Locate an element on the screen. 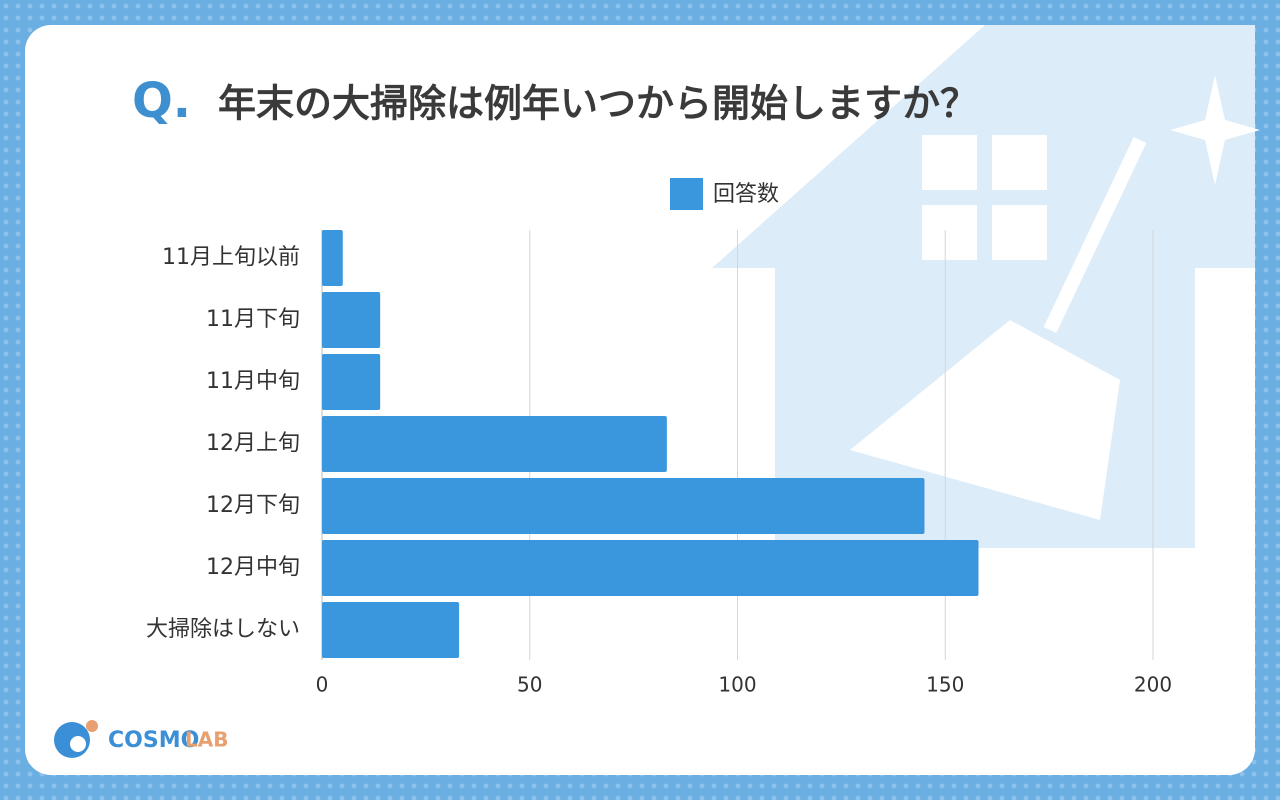 The height and width of the screenshot is (800, 1280). y-tick-label: 12月中旬 is located at coordinates (253, 567).